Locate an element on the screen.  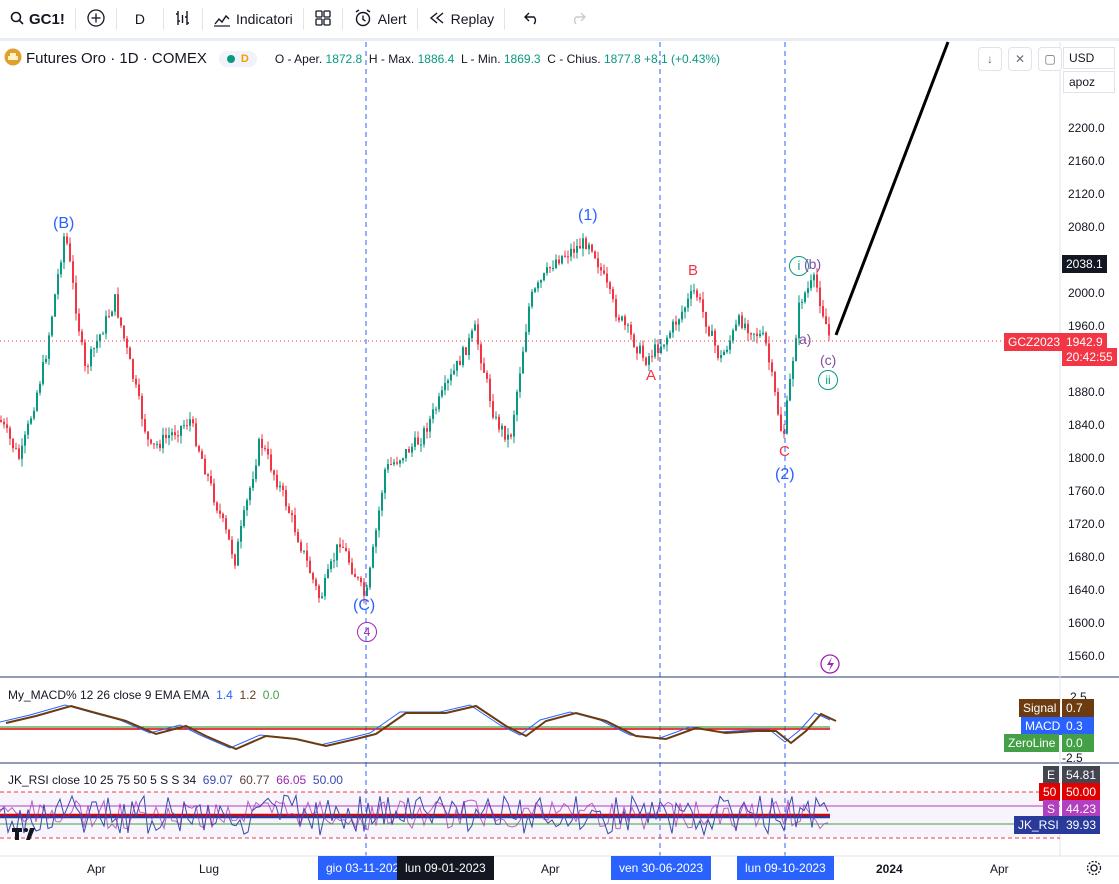
price-axis-label: 1560.0 is located at coordinates (1086, 656).